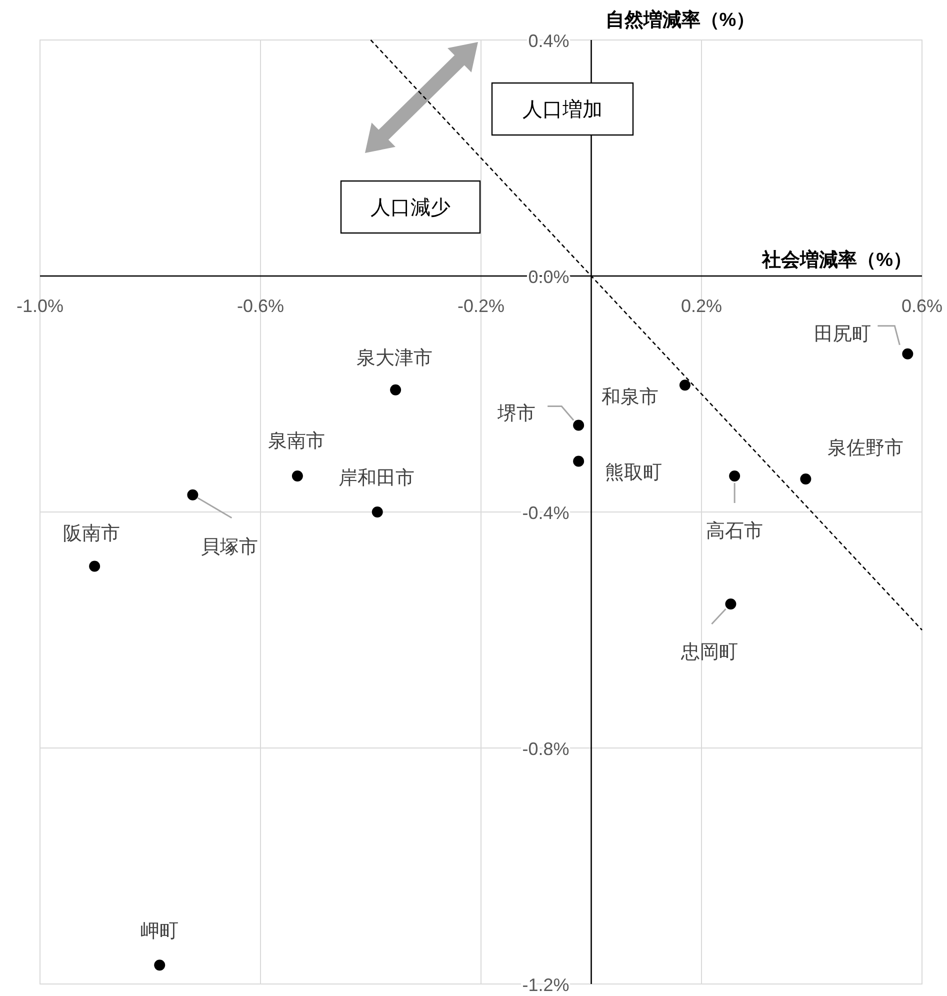 Image resolution: width=947 pixels, height=996 pixels. I want to click on annotation: 熊取町, so click(633, 473).